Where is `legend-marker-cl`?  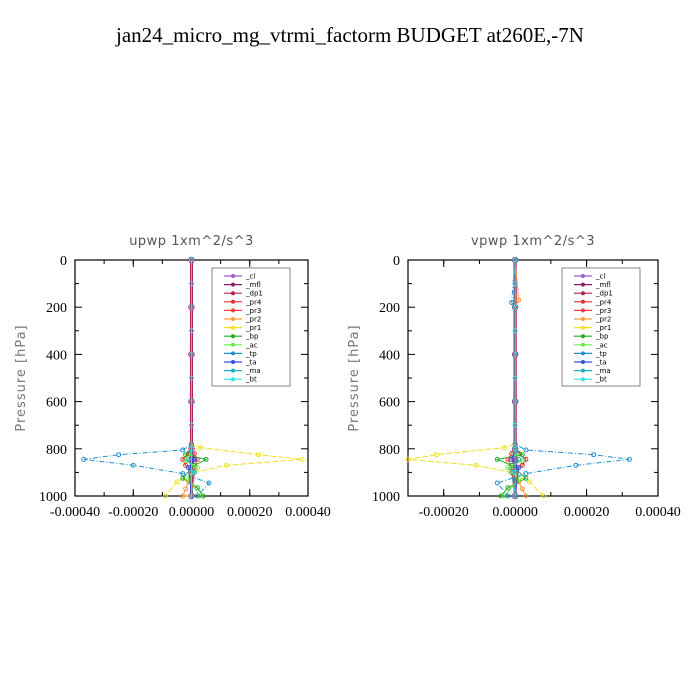 legend-marker-cl is located at coordinates (233, 276).